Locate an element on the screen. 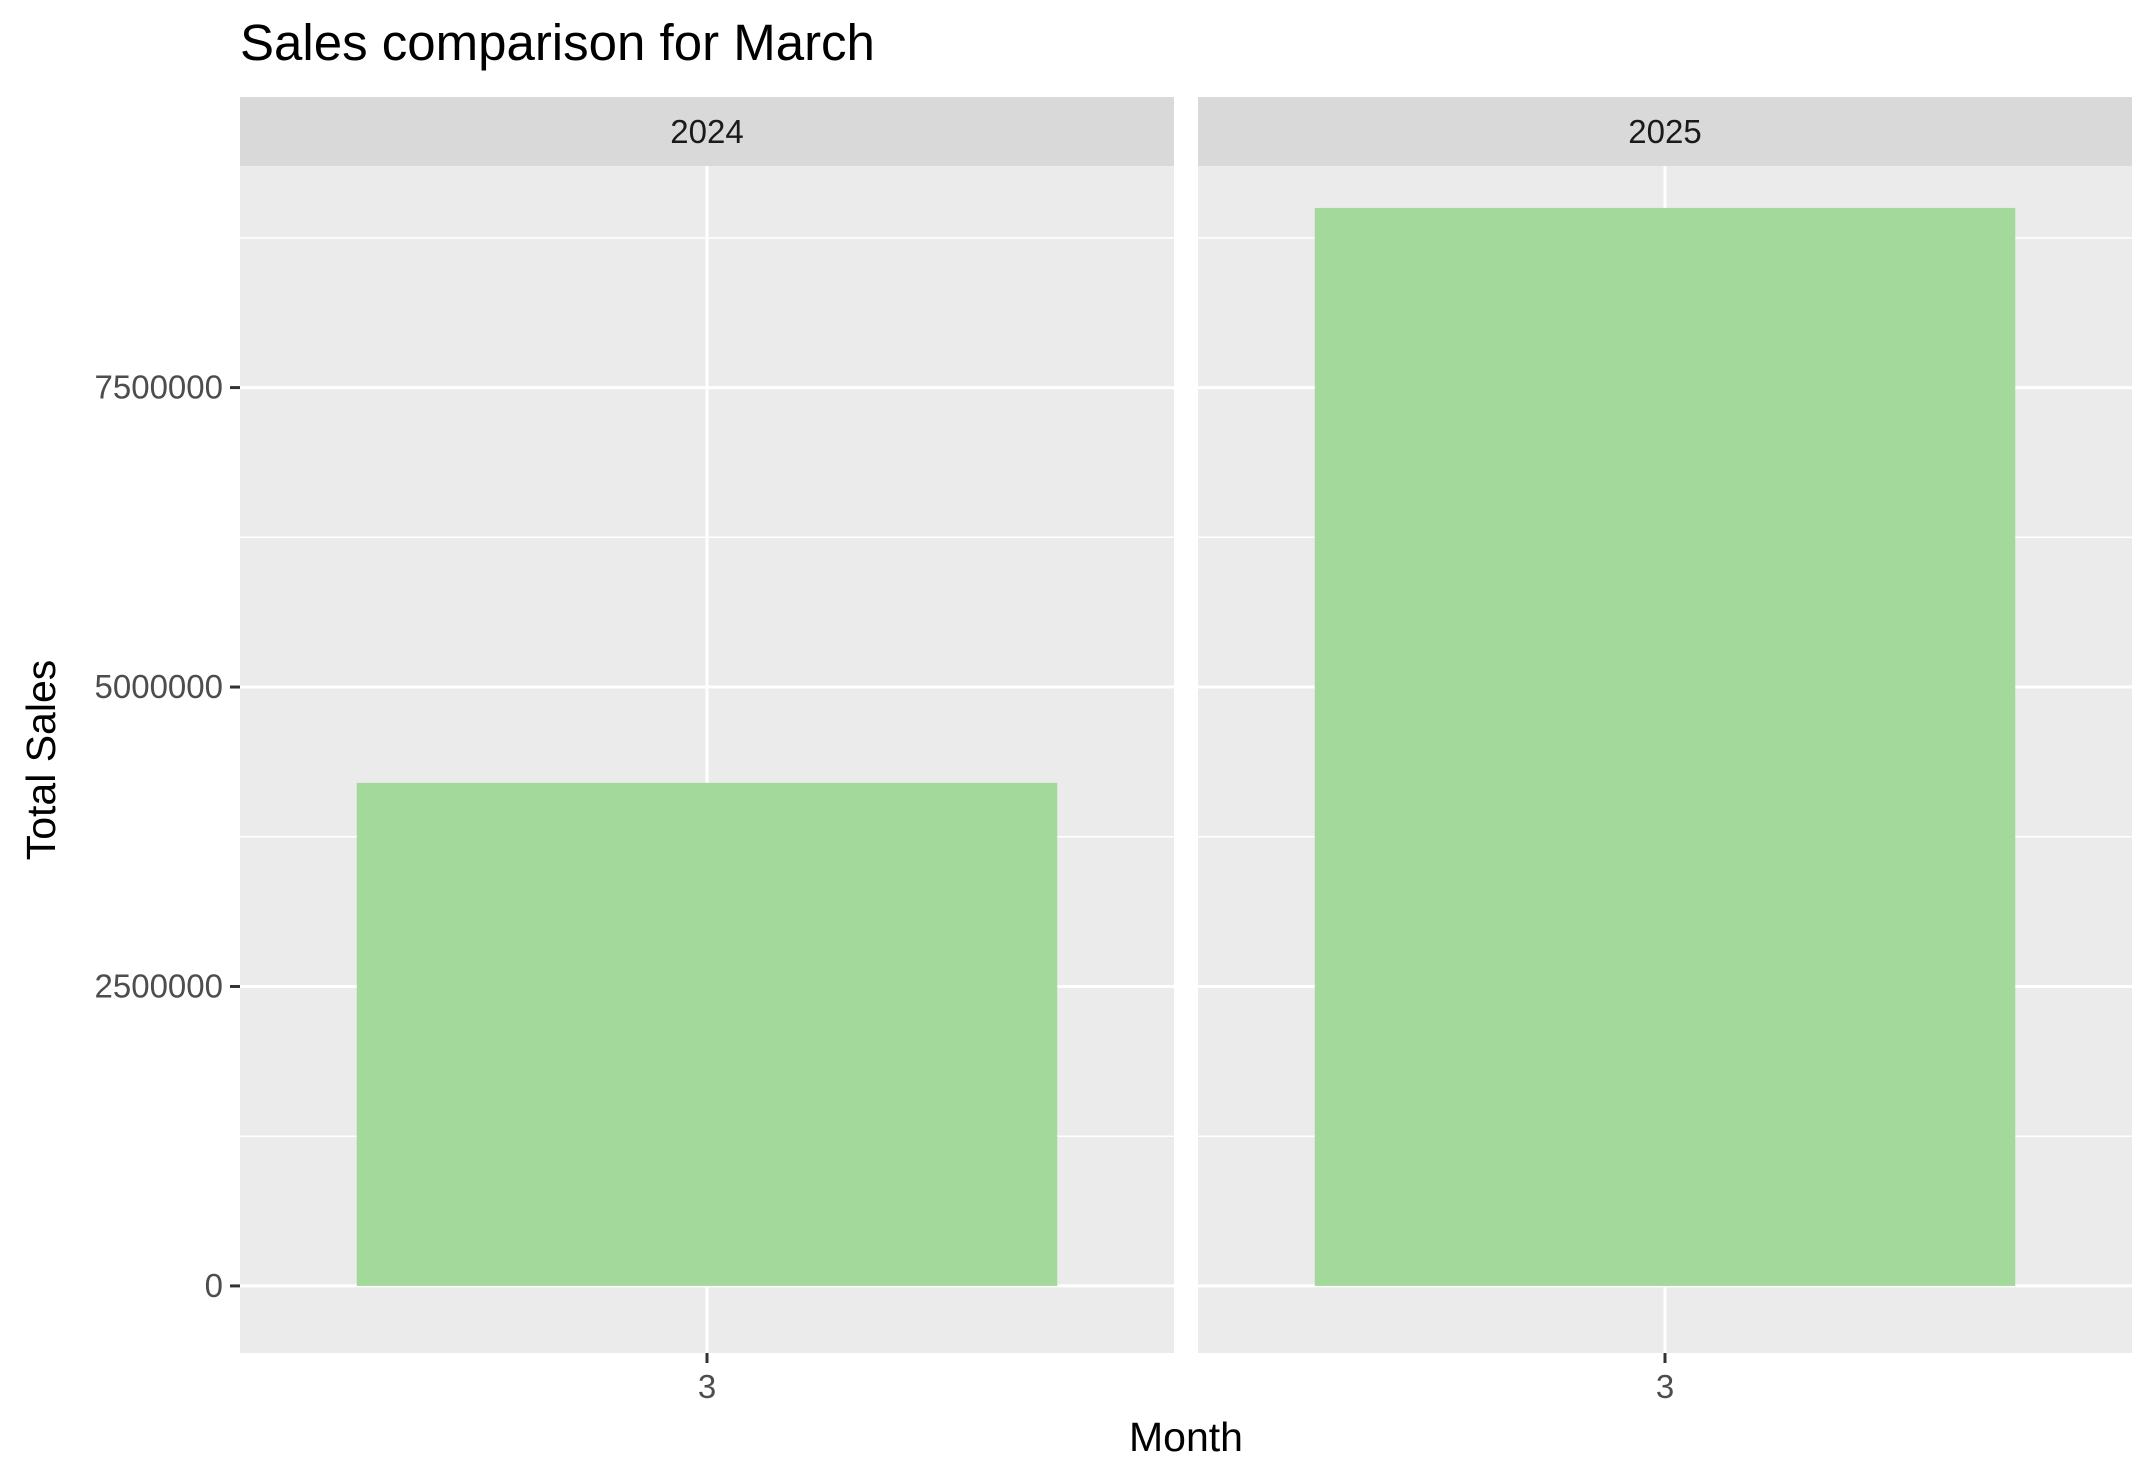 The width and height of the screenshot is (2155, 1482). y-tick-label: 7500000 is located at coordinates (159, 387).